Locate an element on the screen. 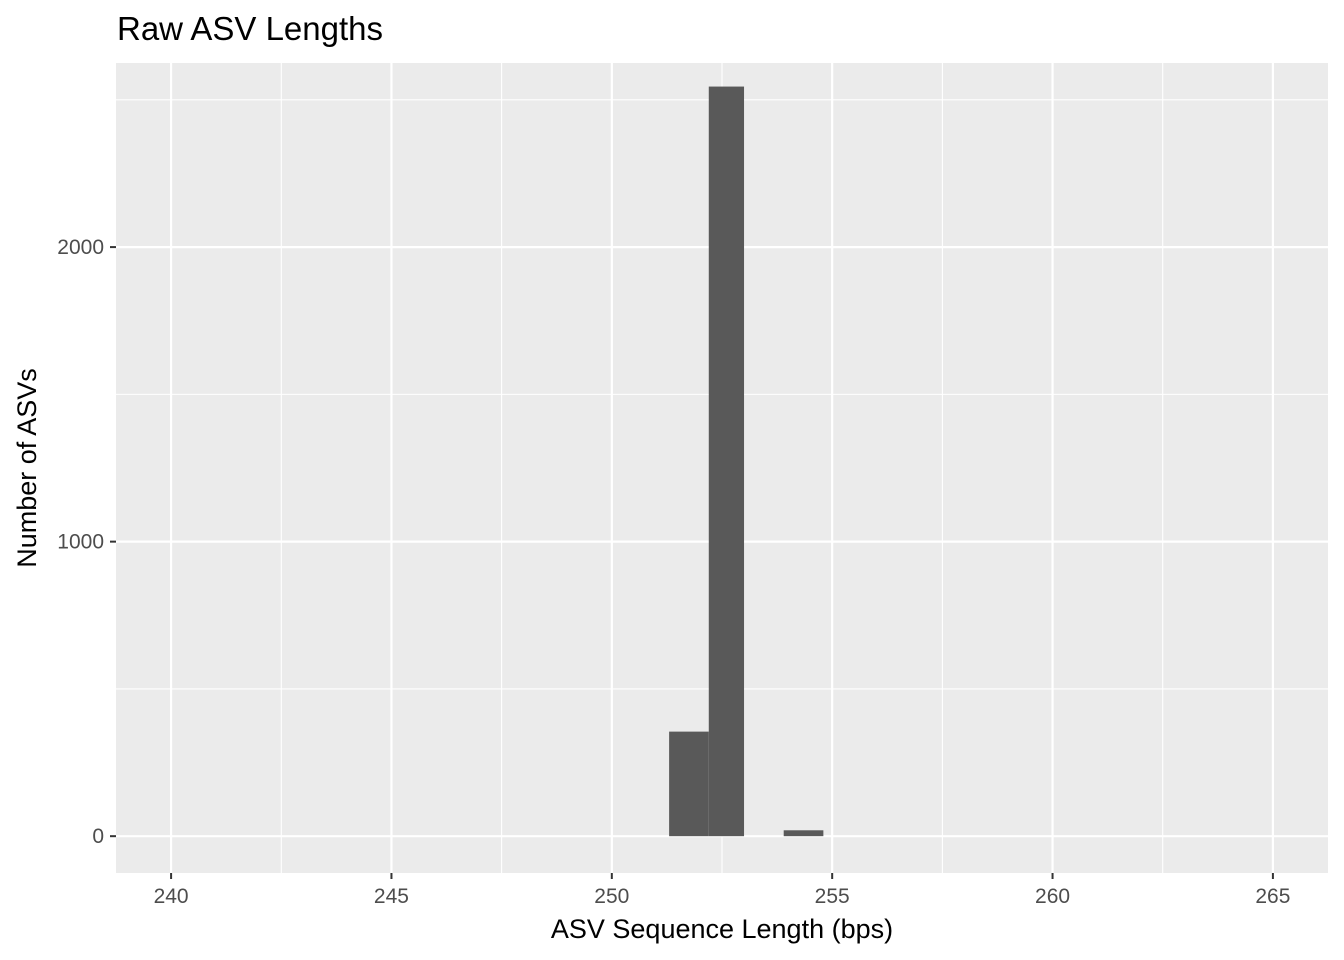 This screenshot has width=1344, height=960. y-tick-label: 1000 is located at coordinates (80, 542).